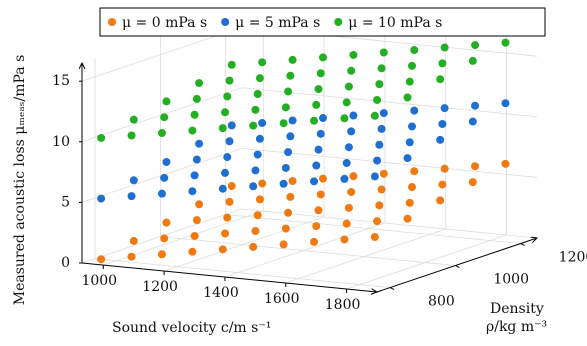 The width and height of the screenshot is (587, 346). I want to click on y-axis-unit: ρ/kg m⁻³, so click(516, 327).